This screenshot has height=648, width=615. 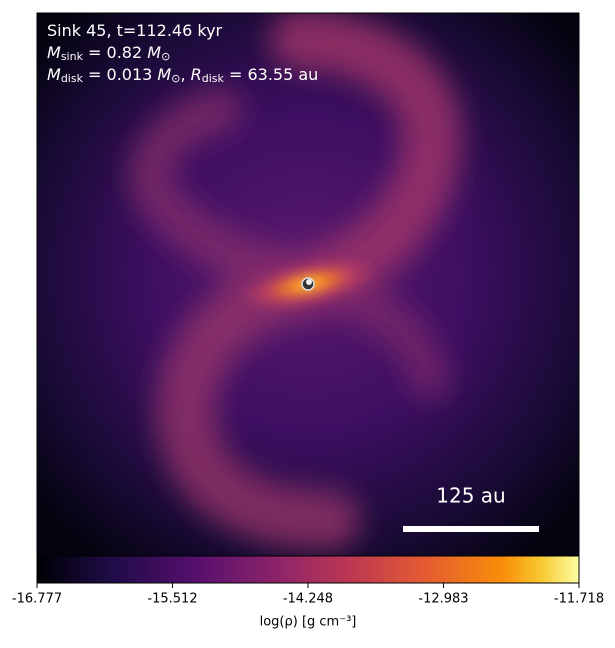 What do you see at coordinates (185, 74) in the screenshot?
I see `annotation-part: ,` at bounding box center [185, 74].